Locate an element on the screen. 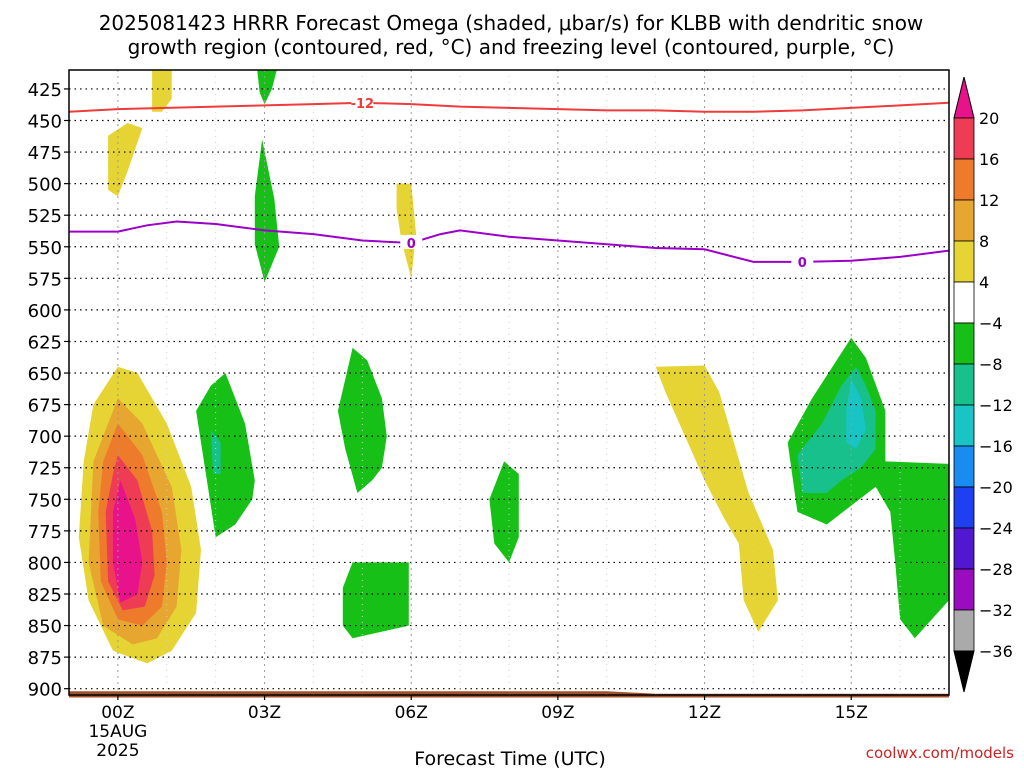 This screenshot has width=1024, height=768. shaded-region-neg-4-05z-low is located at coordinates (375, 600).